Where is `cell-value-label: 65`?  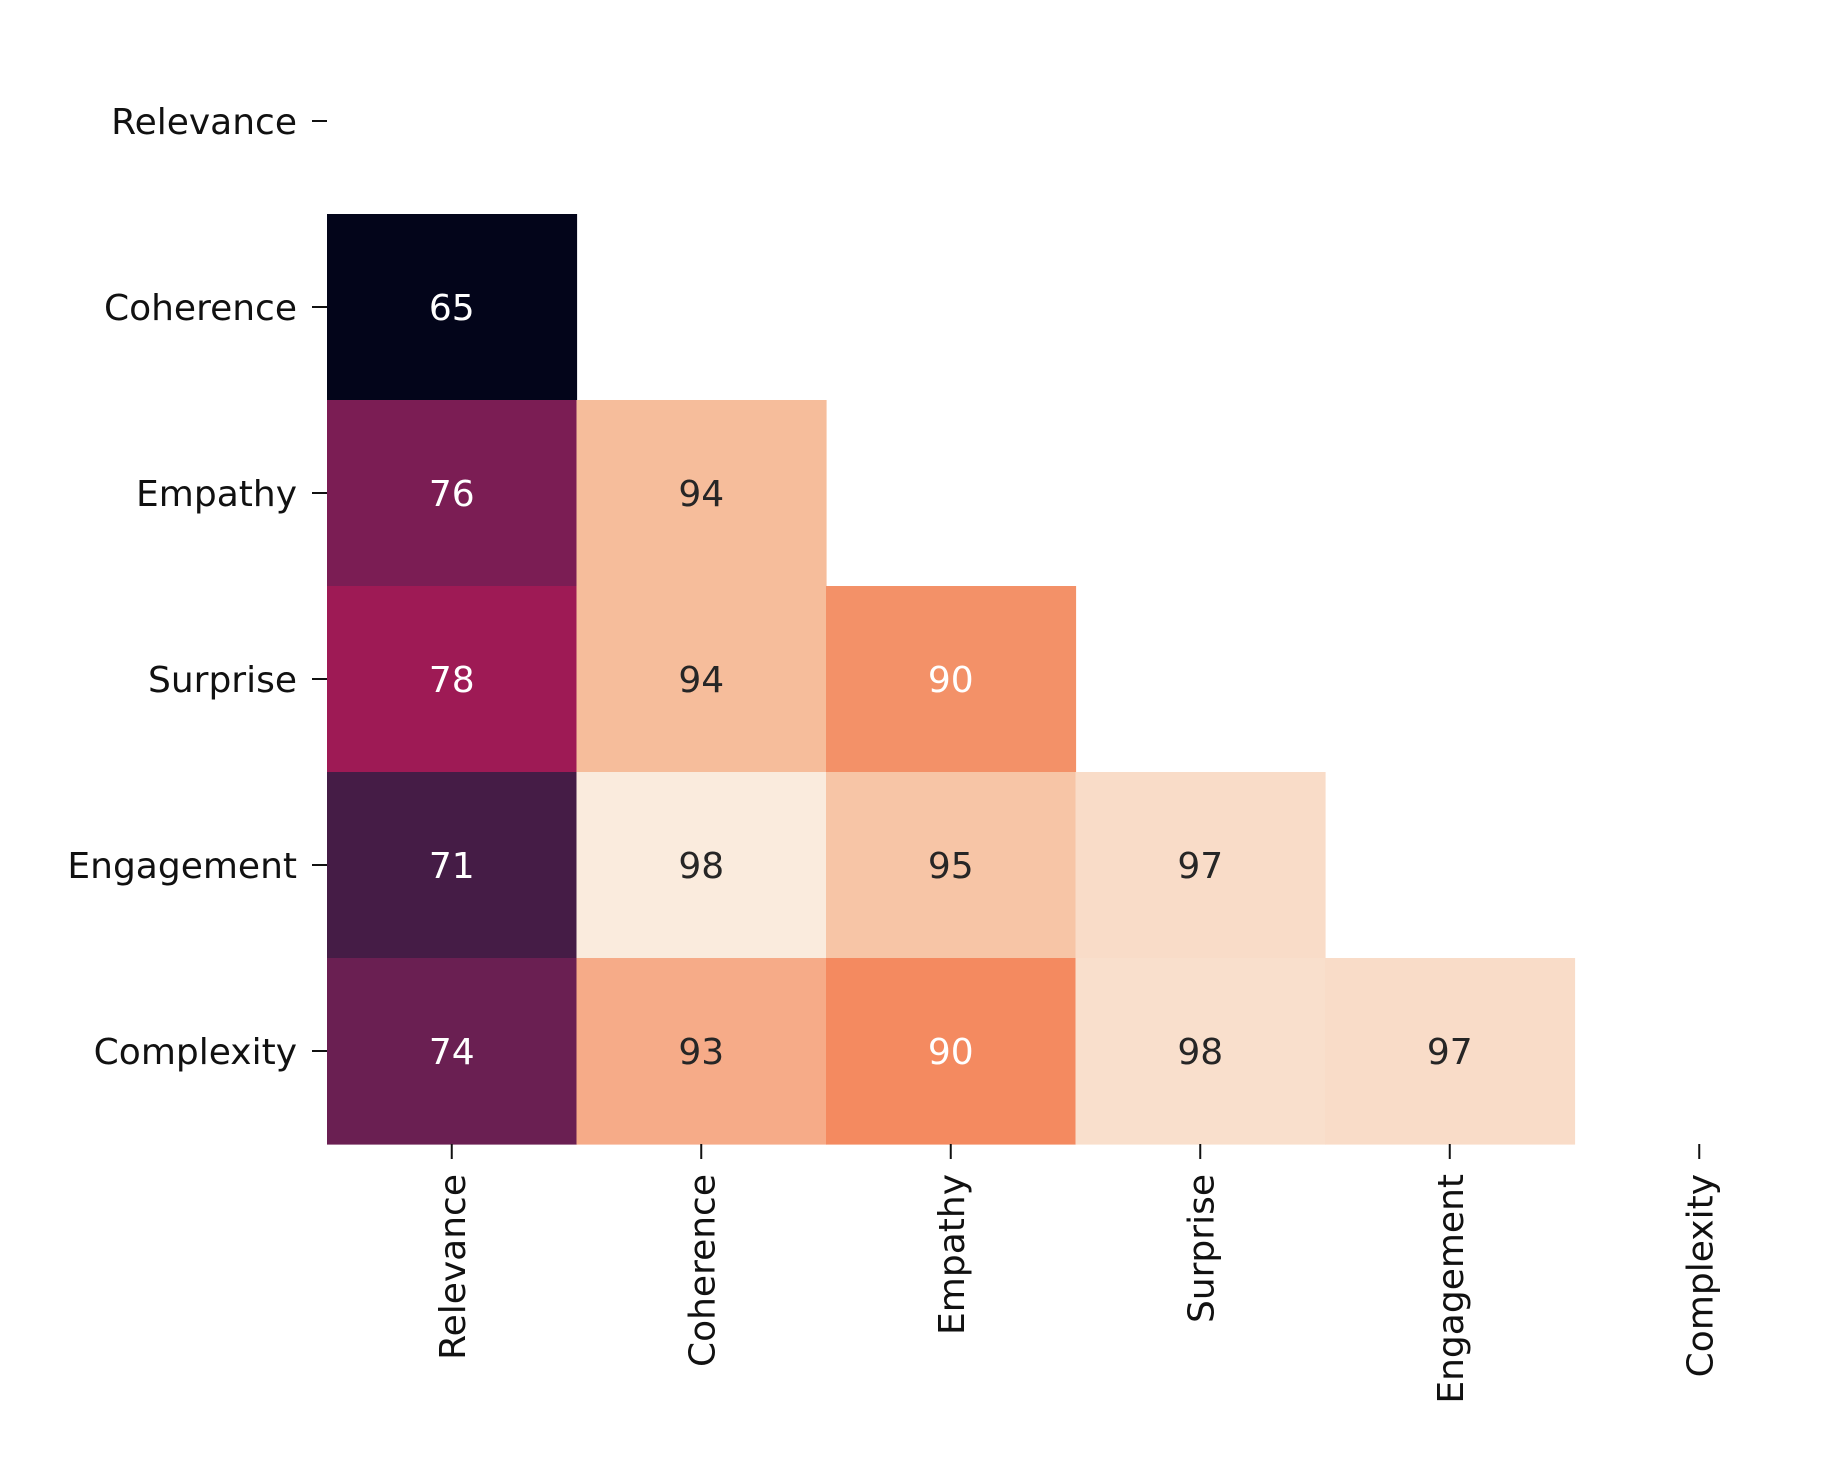 cell-value-label: 65 is located at coordinates (452, 308).